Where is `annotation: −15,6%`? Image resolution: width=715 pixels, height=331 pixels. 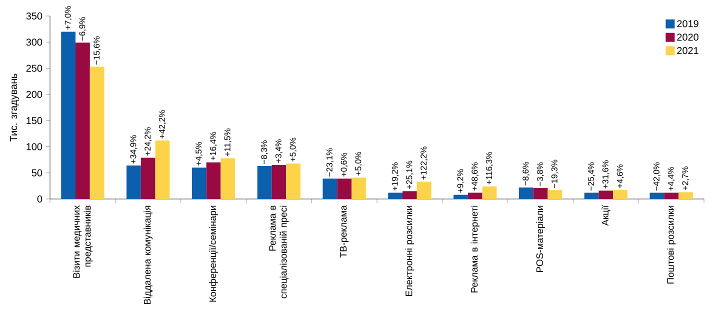
annotation: −15,6% is located at coordinates (97, 50).